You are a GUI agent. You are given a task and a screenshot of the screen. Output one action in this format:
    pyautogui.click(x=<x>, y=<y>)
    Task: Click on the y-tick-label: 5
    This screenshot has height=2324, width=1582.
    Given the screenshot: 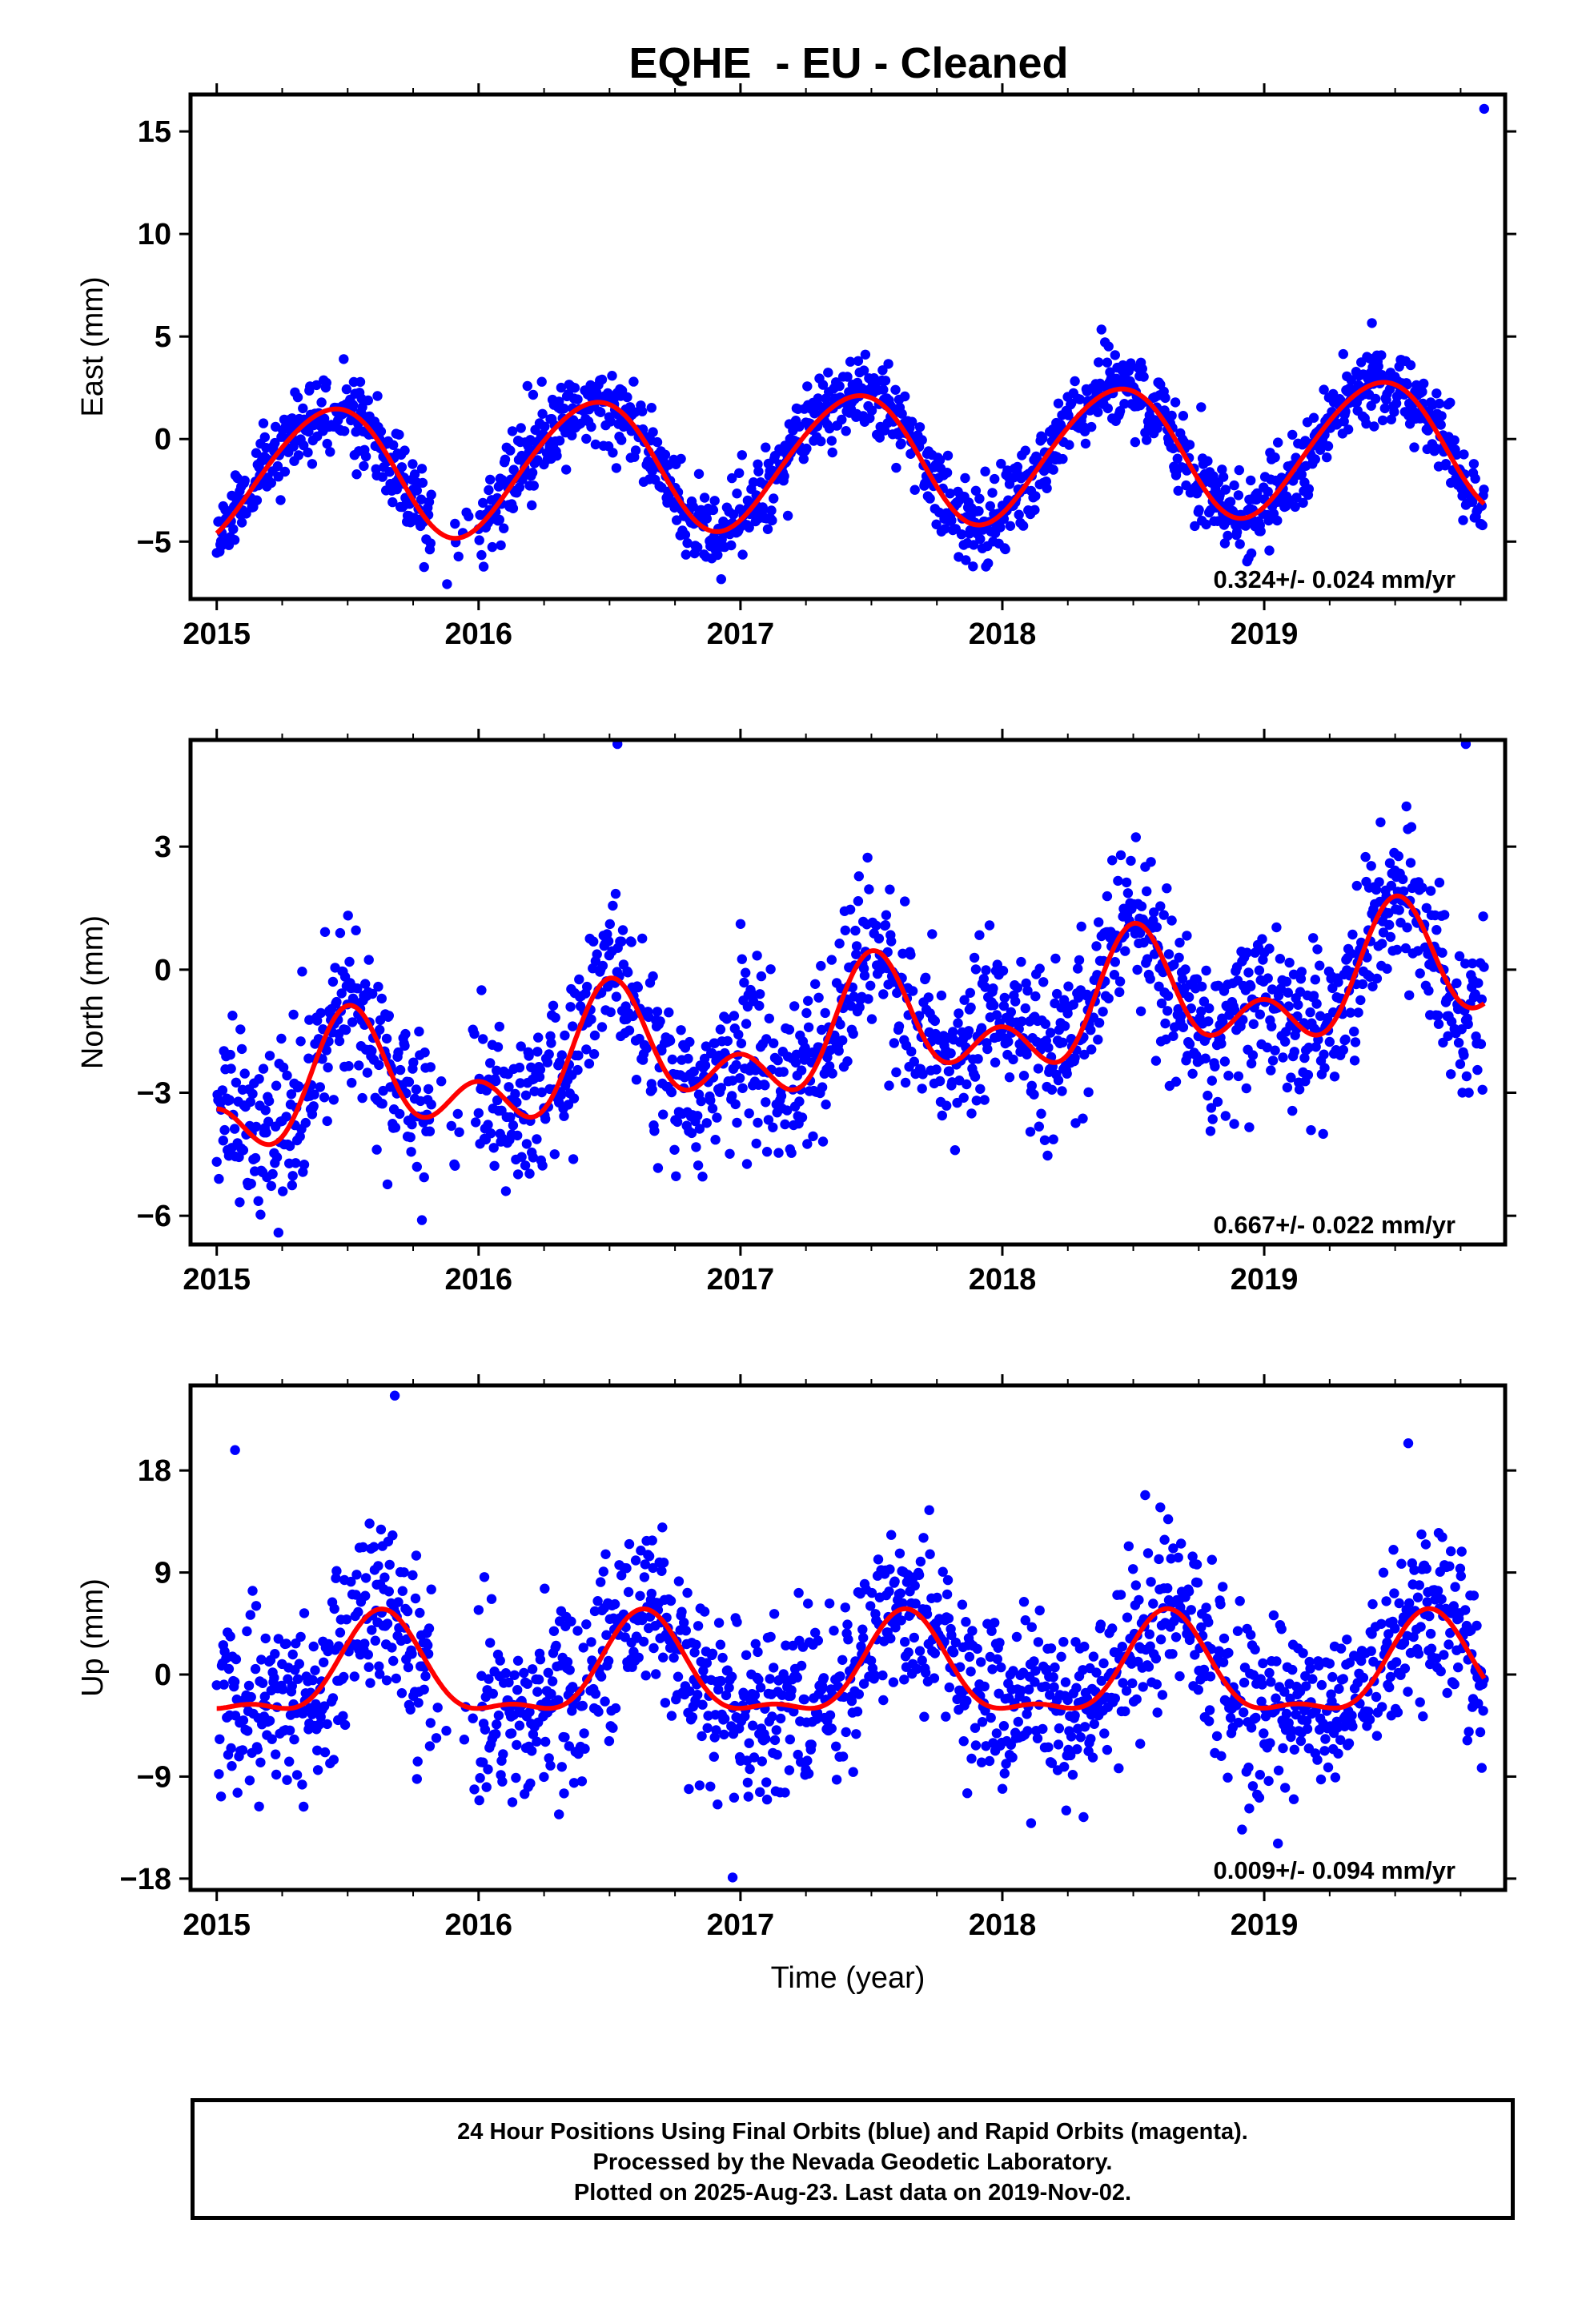 What is the action you would take?
    pyautogui.click(x=163, y=337)
    